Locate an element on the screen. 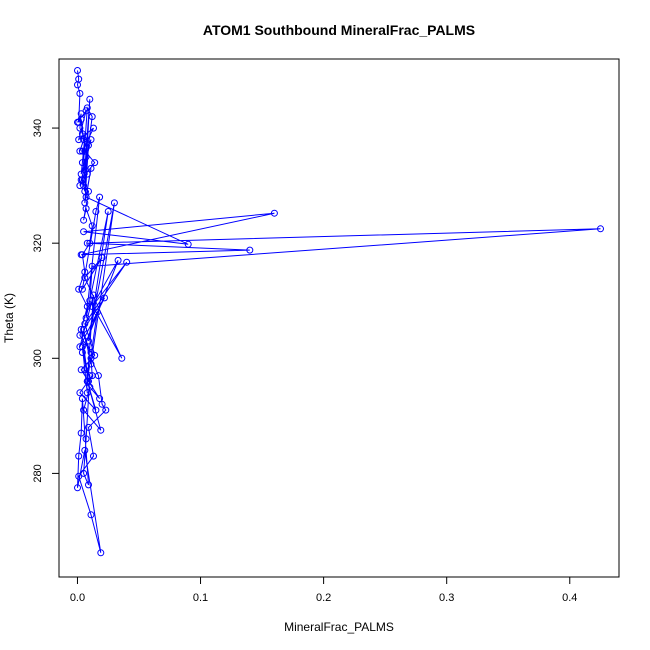 The image size is (650, 650). y-axis: 280 300 320 340 is located at coordinates (46, 301).